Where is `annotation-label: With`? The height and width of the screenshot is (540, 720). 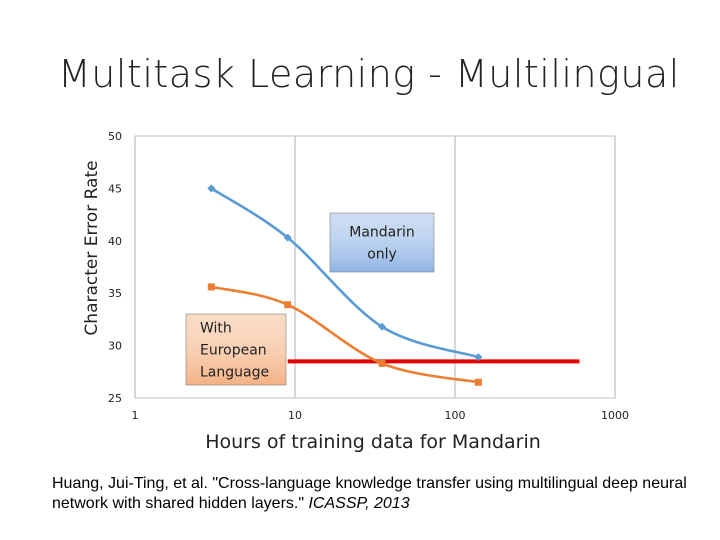
annotation-label: With is located at coordinates (216, 329).